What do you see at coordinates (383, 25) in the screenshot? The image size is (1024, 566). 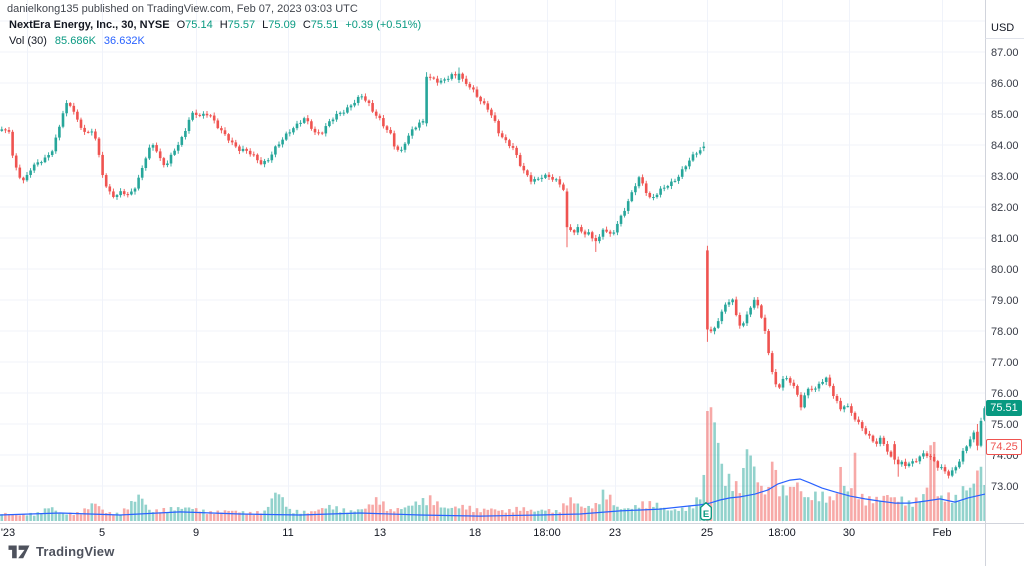 I see `change-value: +0.39 (+0.51%)` at bounding box center [383, 25].